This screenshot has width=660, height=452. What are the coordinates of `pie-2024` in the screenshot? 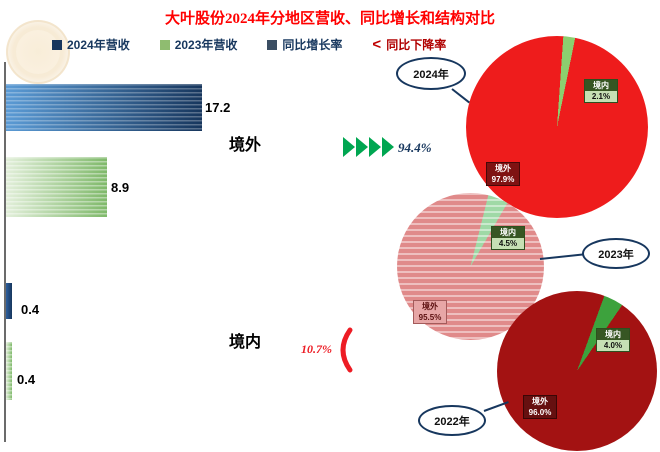 It's located at (557, 127).